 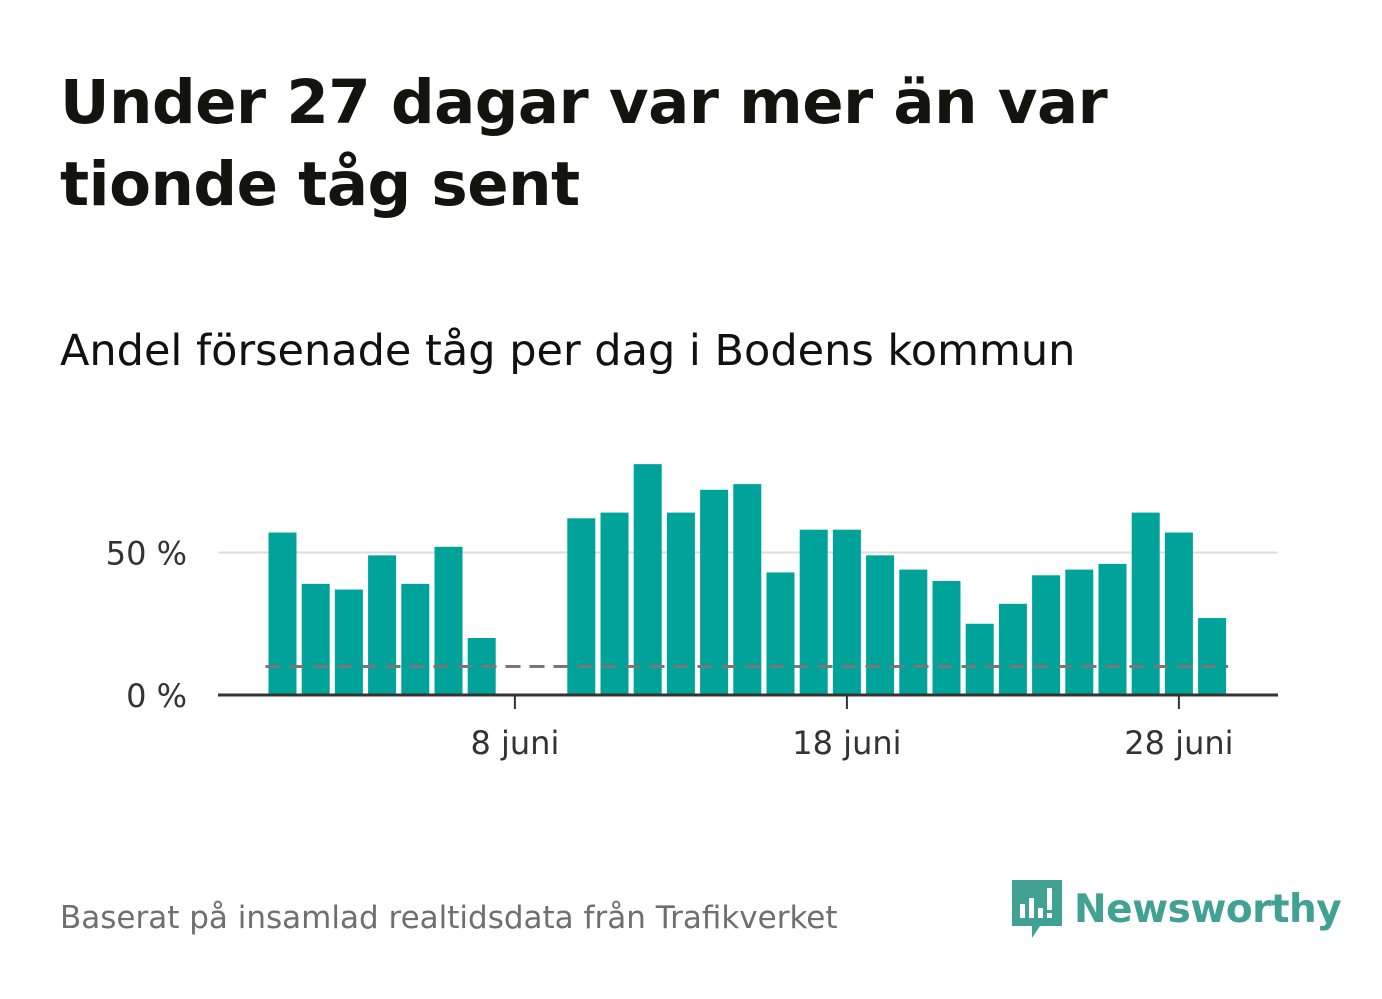 I want to click on x-tick-label: 28 juni, so click(x=1178, y=743).